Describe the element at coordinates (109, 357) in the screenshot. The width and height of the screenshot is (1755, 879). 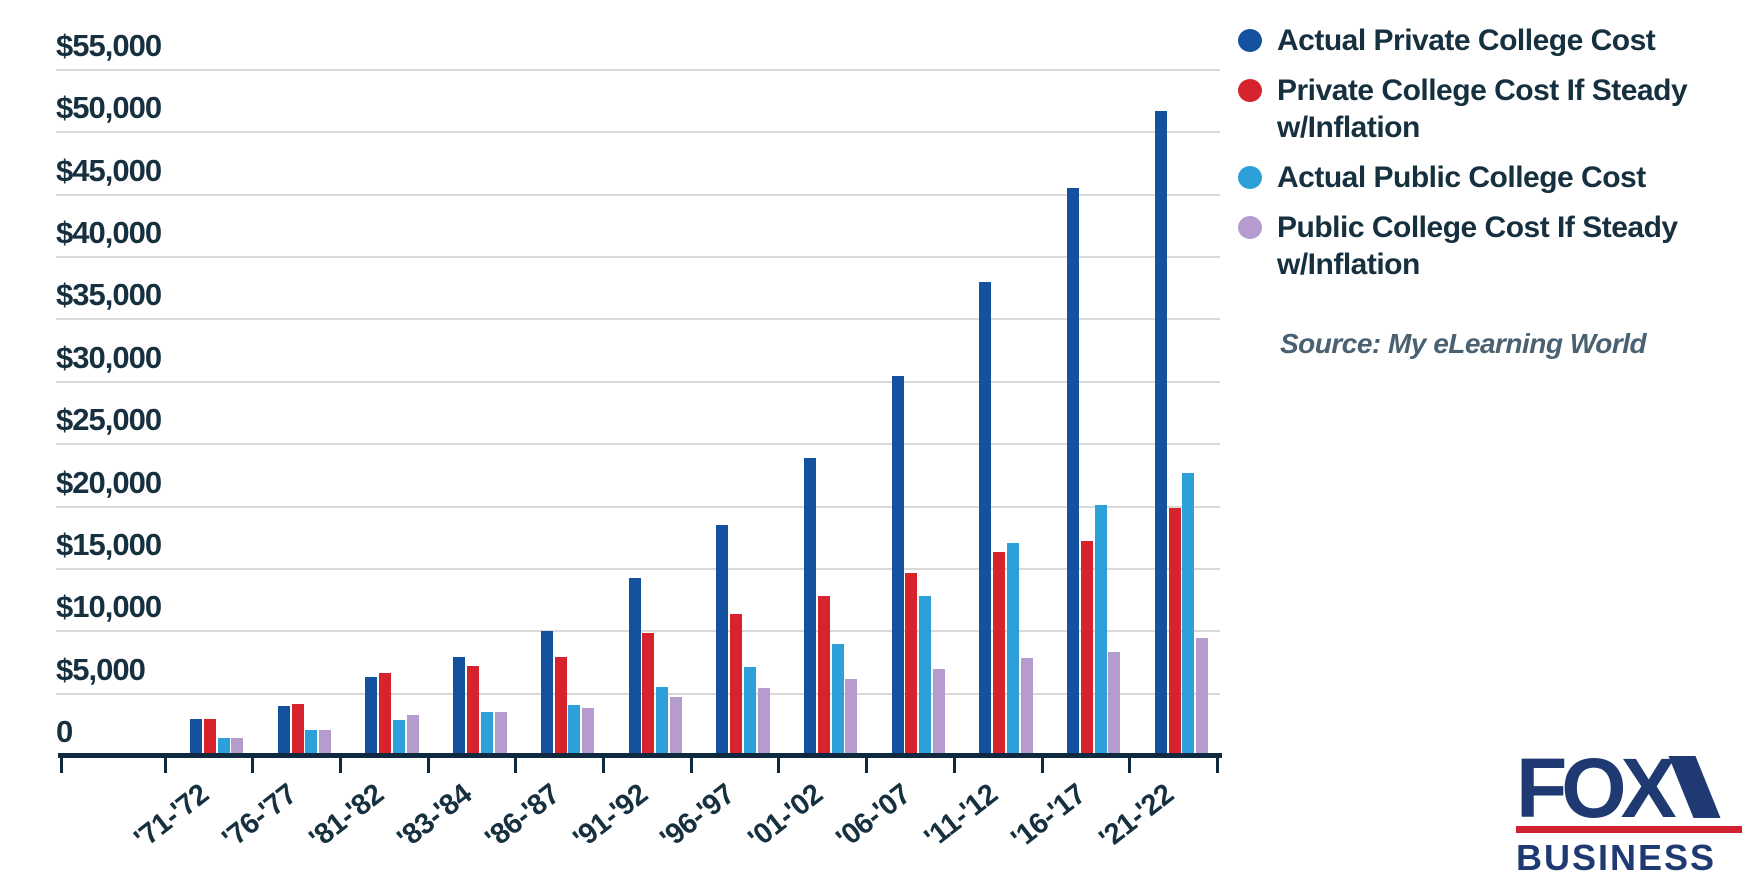
I see `y-axis-tick-label: $30,000` at that location.